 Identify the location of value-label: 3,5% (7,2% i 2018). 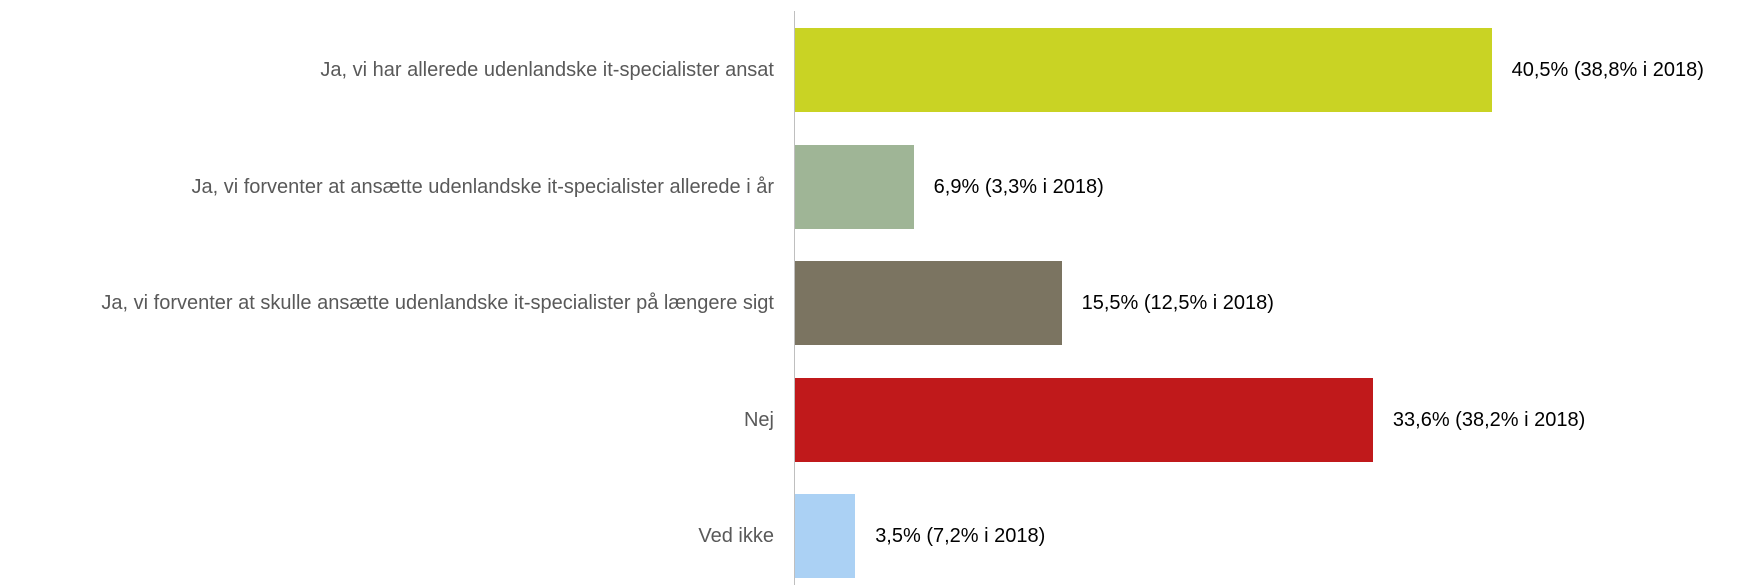
(960, 536).